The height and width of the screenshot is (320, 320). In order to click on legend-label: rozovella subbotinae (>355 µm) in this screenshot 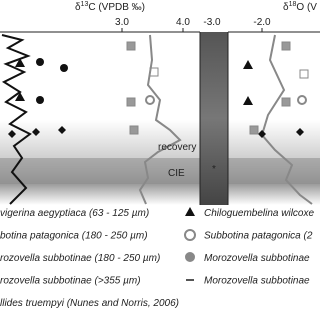, I will do `click(70, 281)`.